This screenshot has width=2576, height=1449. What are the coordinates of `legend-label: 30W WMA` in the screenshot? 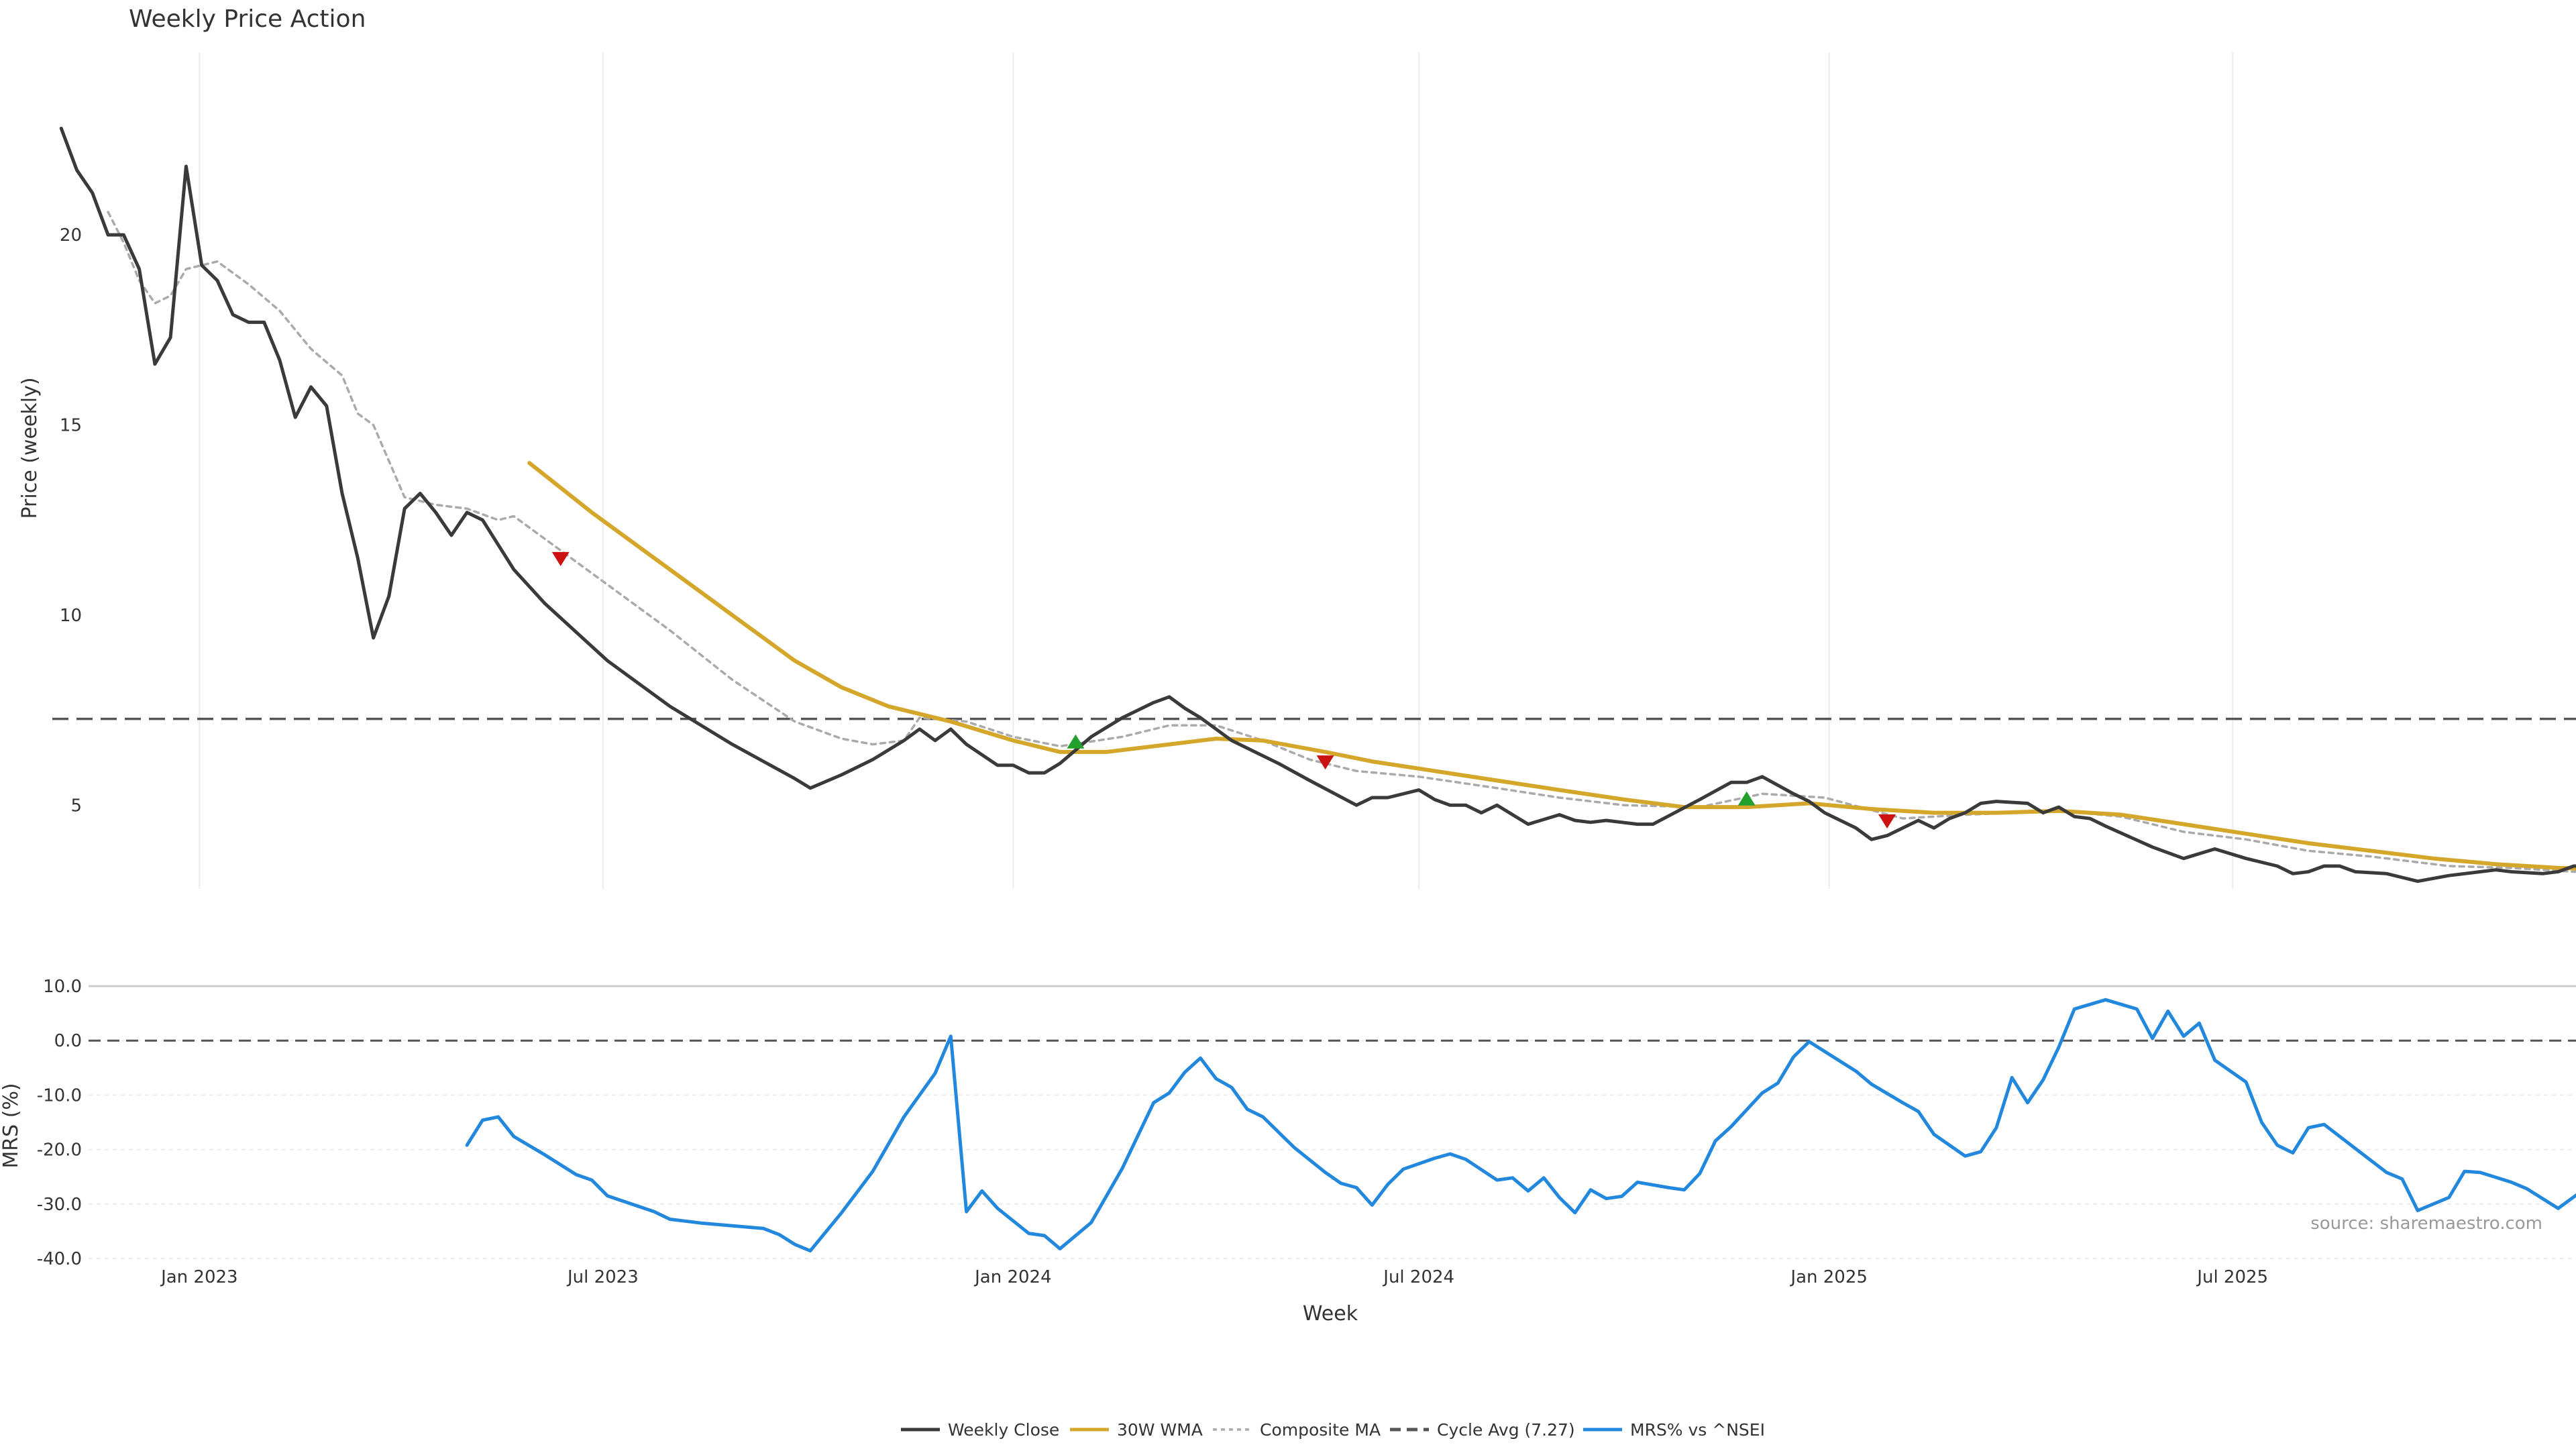 It's located at (1160, 1430).